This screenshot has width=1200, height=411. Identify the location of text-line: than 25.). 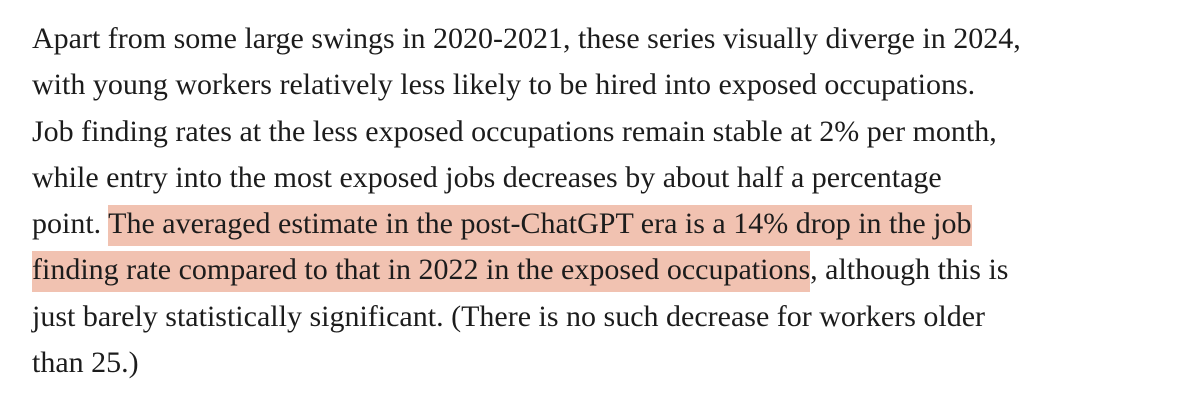
(616, 363).